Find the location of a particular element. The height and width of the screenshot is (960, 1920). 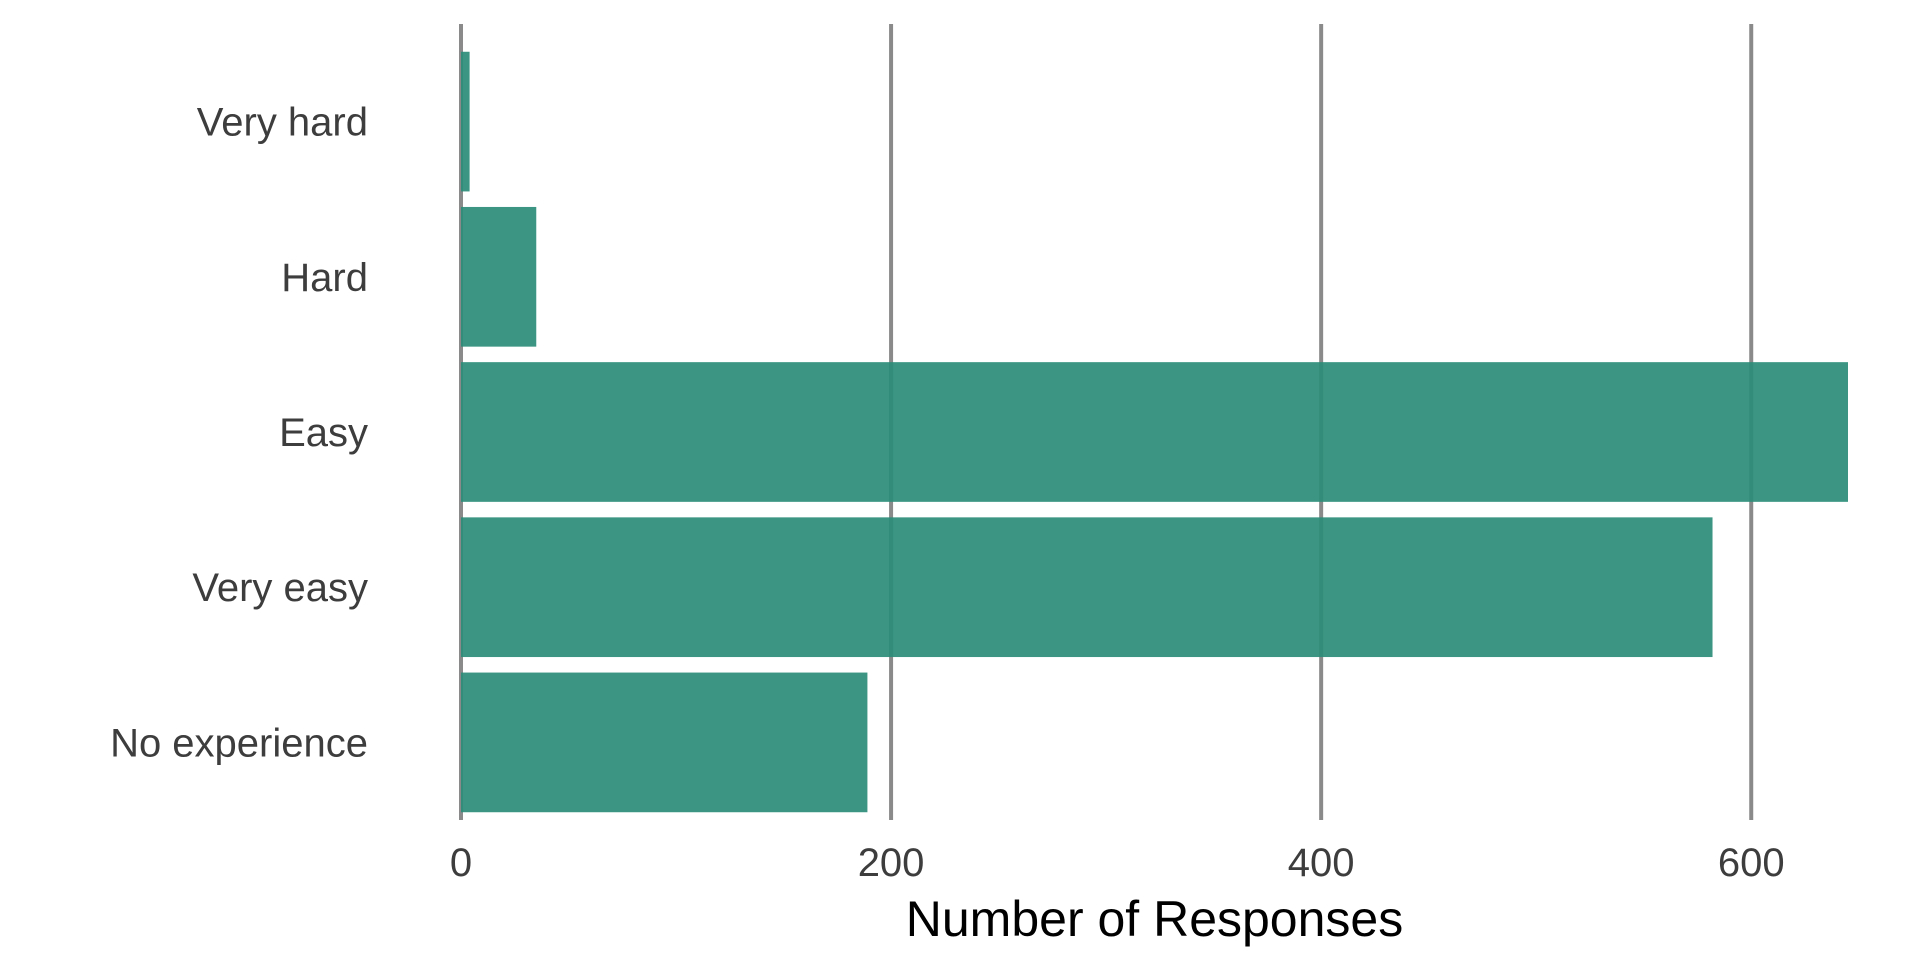

category-label-easy: Easy is located at coordinates (323, 433).